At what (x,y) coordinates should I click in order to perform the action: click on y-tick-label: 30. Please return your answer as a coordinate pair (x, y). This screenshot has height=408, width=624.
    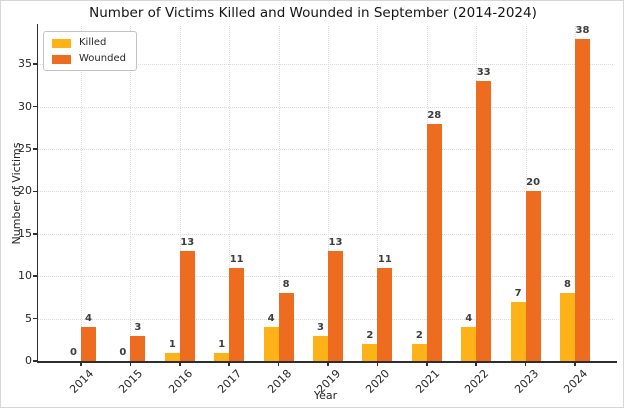
    Looking at the image, I should click on (25, 106).